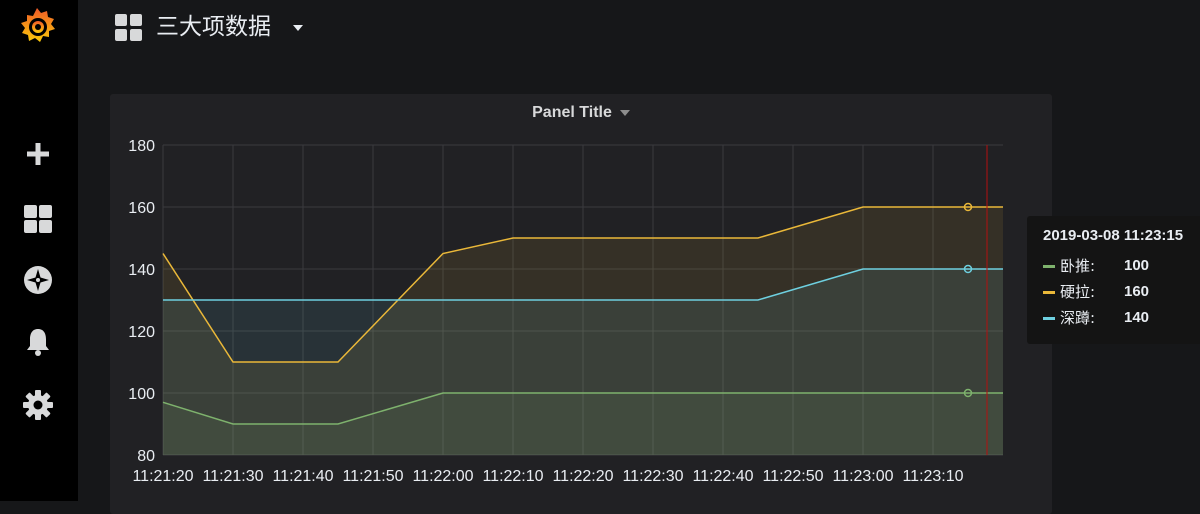 This screenshot has width=1200, height=514. What do you see at coordinates (1121, 318) in the screenshot?
I see `tooltip-row: 深蹲: 140` at bounding box center [1121, 318].